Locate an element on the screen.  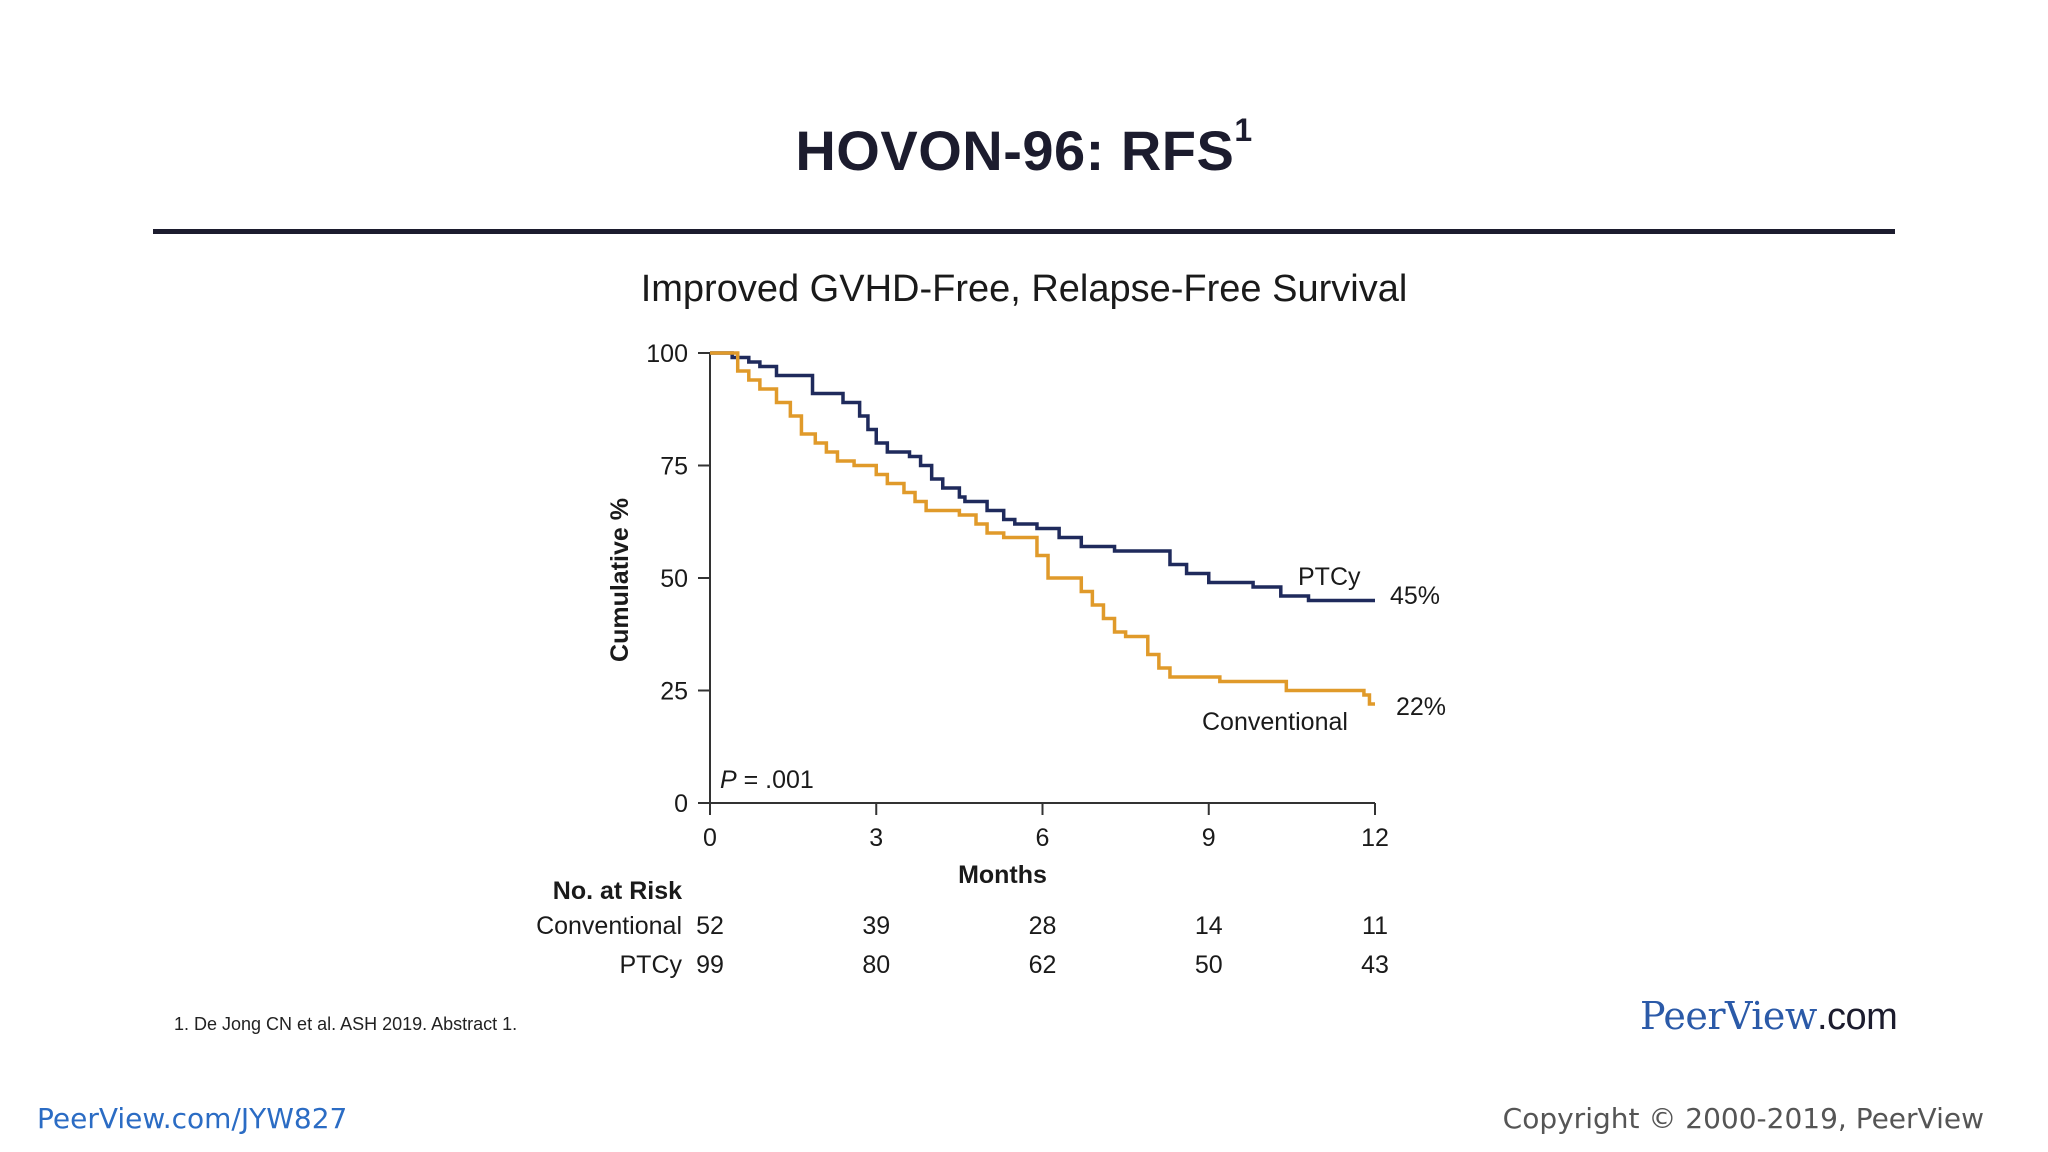
risk-row-label-conventional: Conventional is located at coordinates (609, 926).